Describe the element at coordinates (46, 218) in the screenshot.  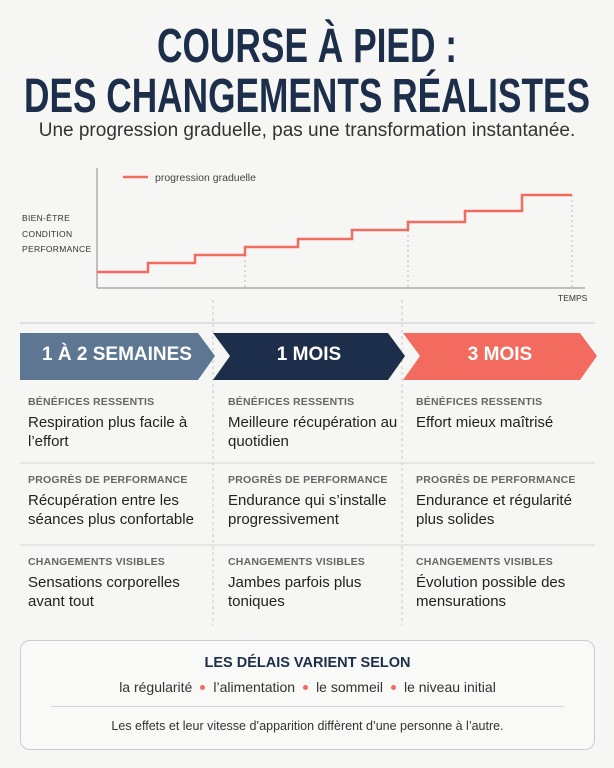
I see `y-label: BIEN-ÊTRE` at that location.